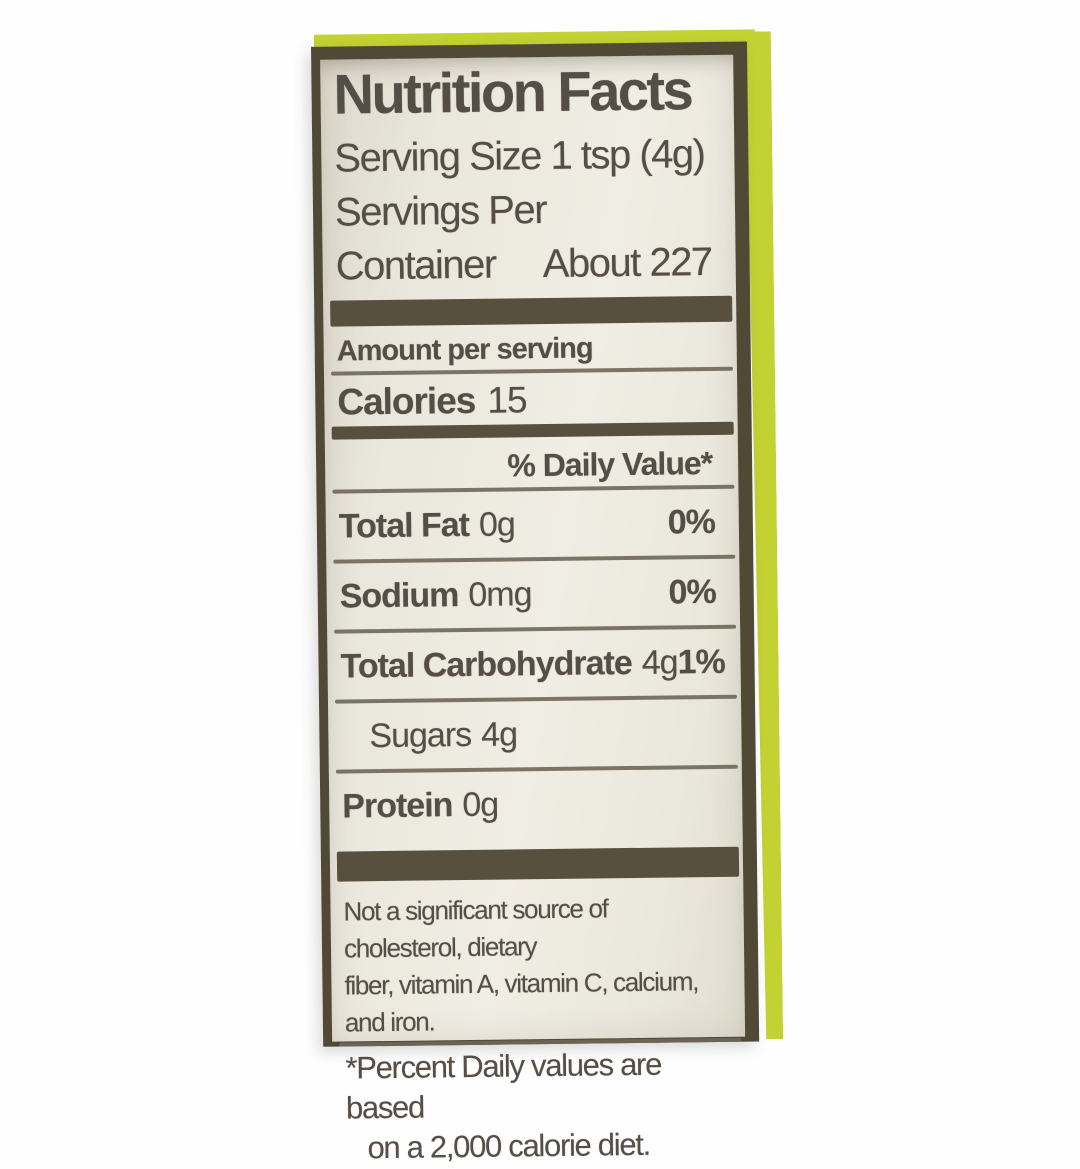 This screenshot has width=1080, height=1169. I want to click on nutrition-facts-title: Nutrition Facts, so click(512, 92).